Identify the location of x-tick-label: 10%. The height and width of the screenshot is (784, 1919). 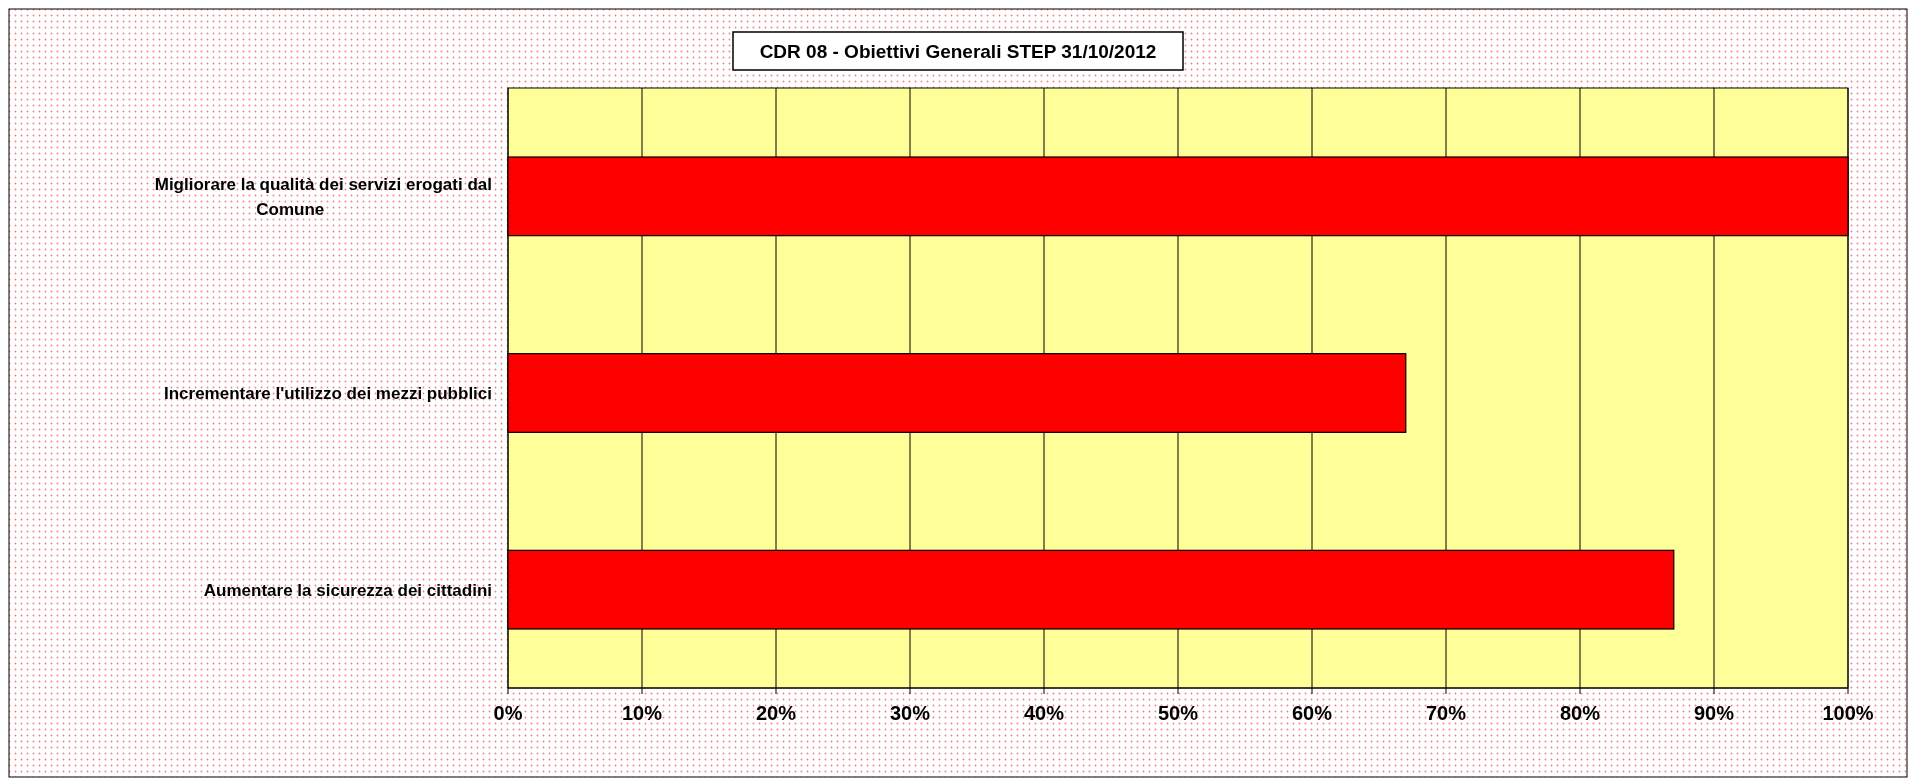
(642, 713).